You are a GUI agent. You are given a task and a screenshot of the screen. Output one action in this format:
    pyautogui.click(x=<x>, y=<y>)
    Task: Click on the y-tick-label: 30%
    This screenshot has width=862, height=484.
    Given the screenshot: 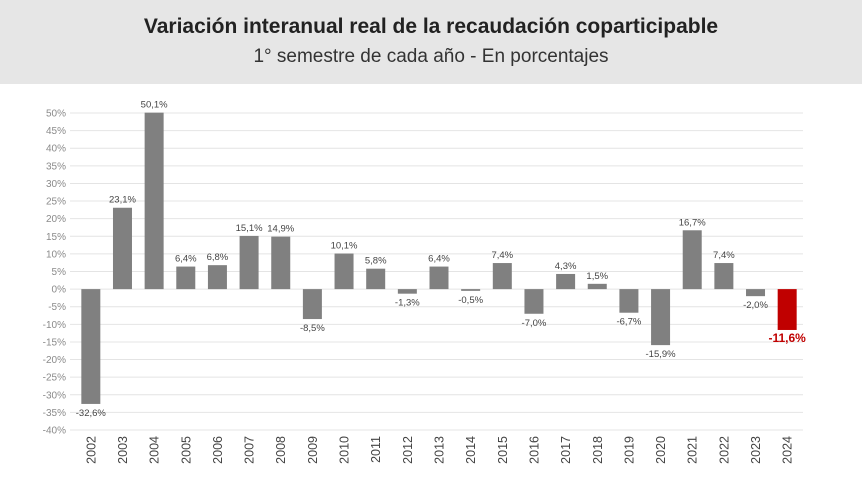 What is the action you would take?
    pyautogui.click(x=56, y=184)
    